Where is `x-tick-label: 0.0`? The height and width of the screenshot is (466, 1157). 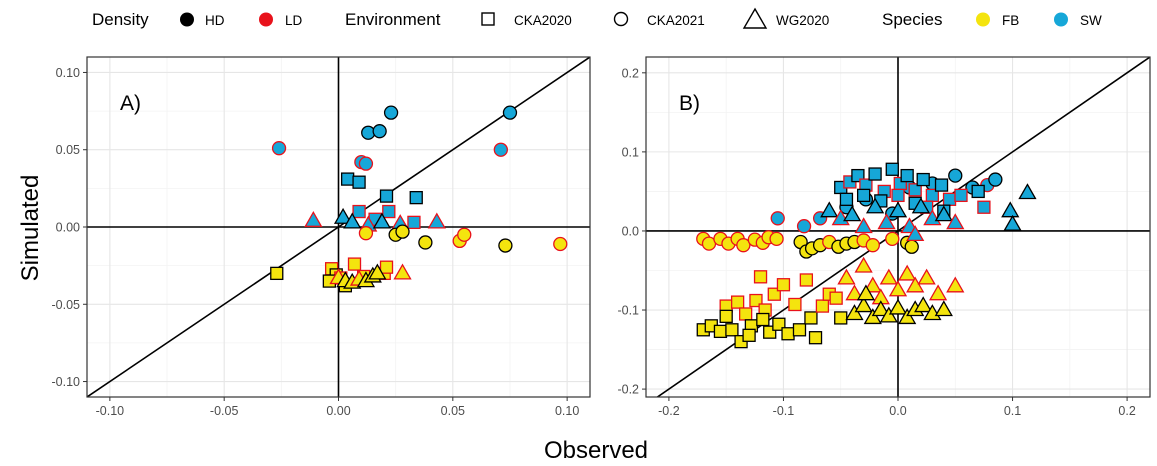 x-tick-label: 0.0 is located at coordinates (897, 411).